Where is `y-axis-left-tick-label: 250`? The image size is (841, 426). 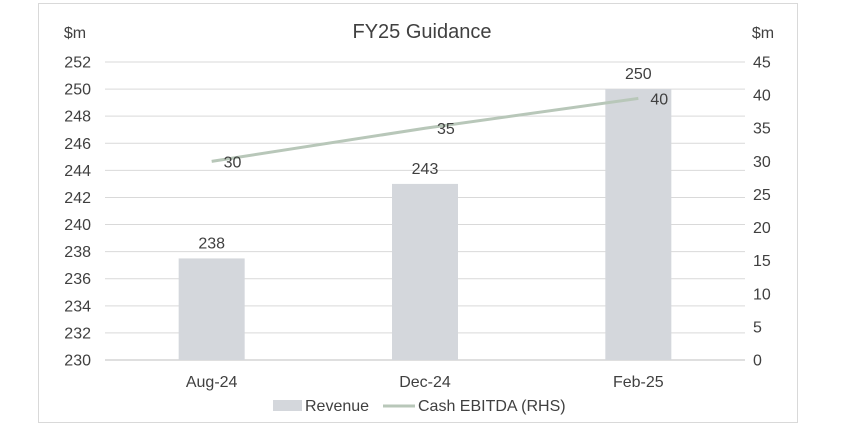
y-axis-left-tick-label: 250 is located at coordinates (77, 90).